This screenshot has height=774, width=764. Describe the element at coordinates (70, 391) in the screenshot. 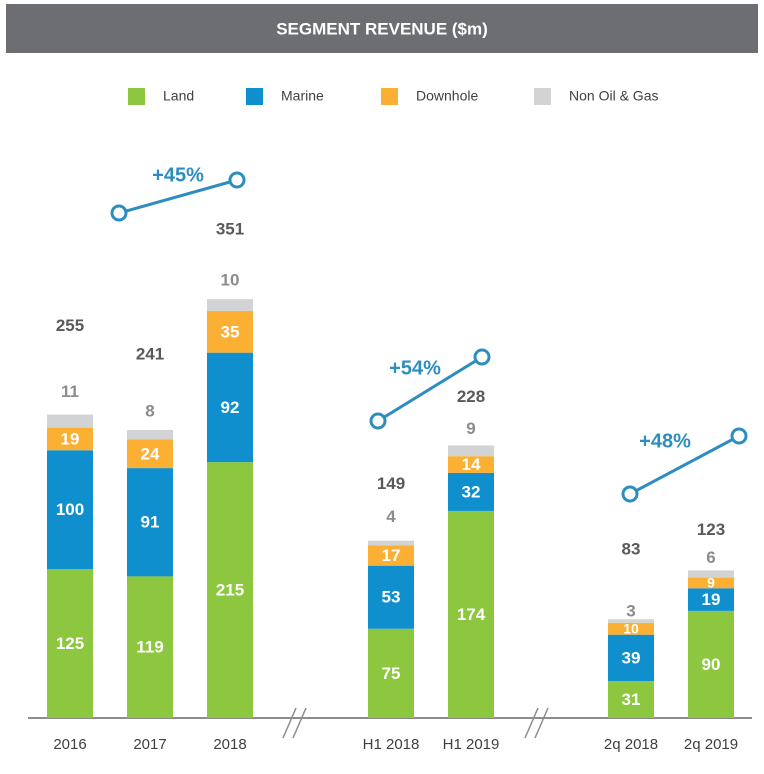

I see `value-label: 11` at that location.